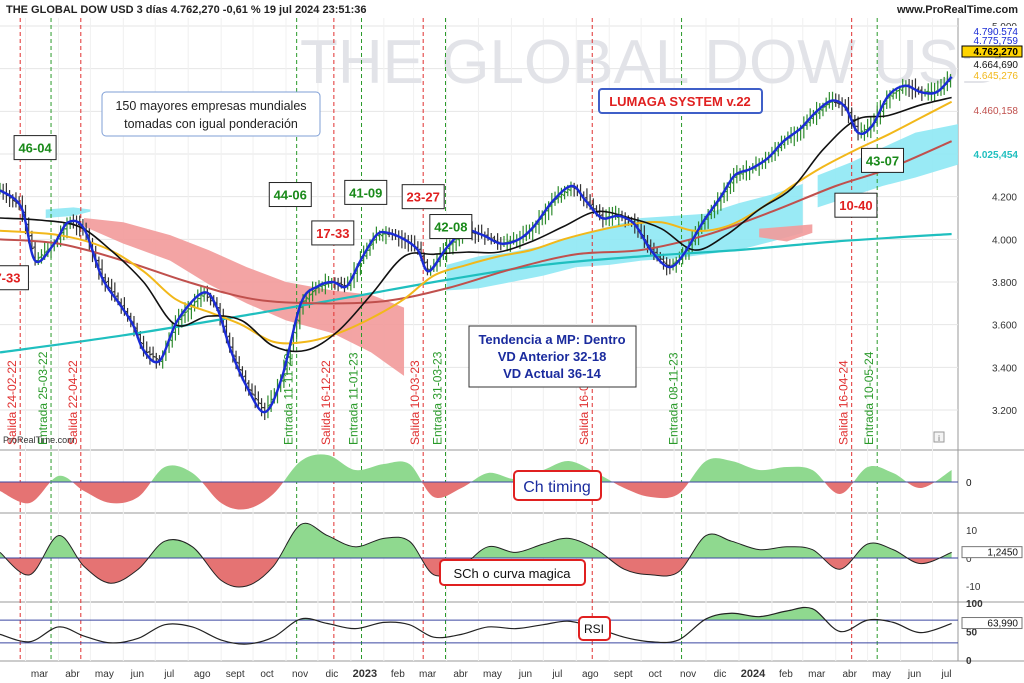 The width and height of the screenshot is (1024, 683). I want to click on sch-tag-bg, so click(992, 552).